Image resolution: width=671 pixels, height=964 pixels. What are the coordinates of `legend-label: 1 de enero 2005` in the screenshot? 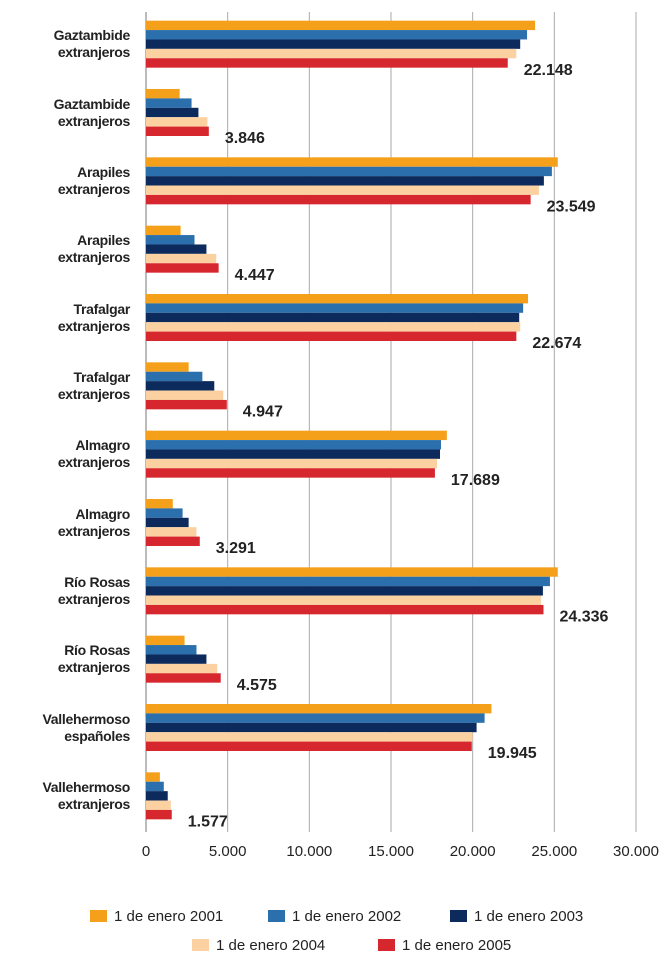 It's located at (456, 945).